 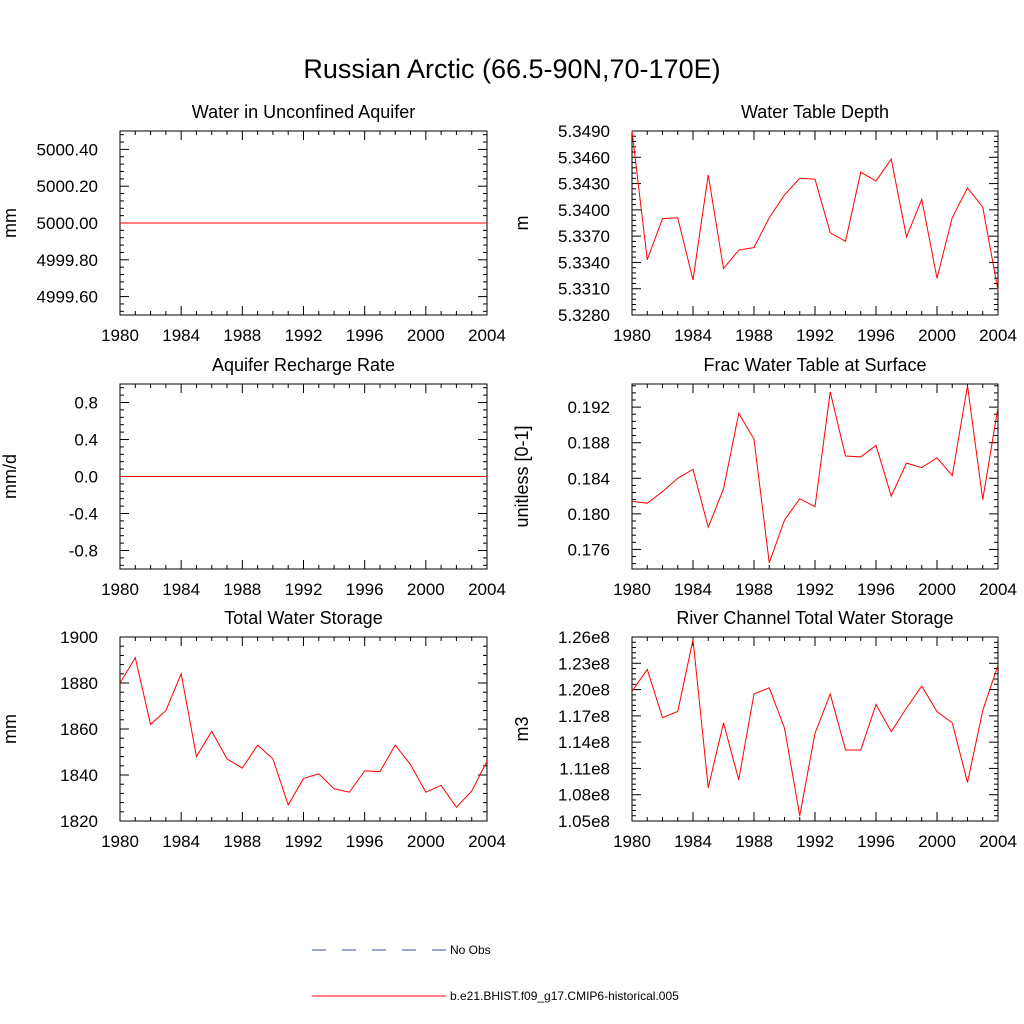 What do you see at coordinates (584, 663) in the screenshot?
I see `y-tick-label: 1.23e8` at bounding box center [584, 663].